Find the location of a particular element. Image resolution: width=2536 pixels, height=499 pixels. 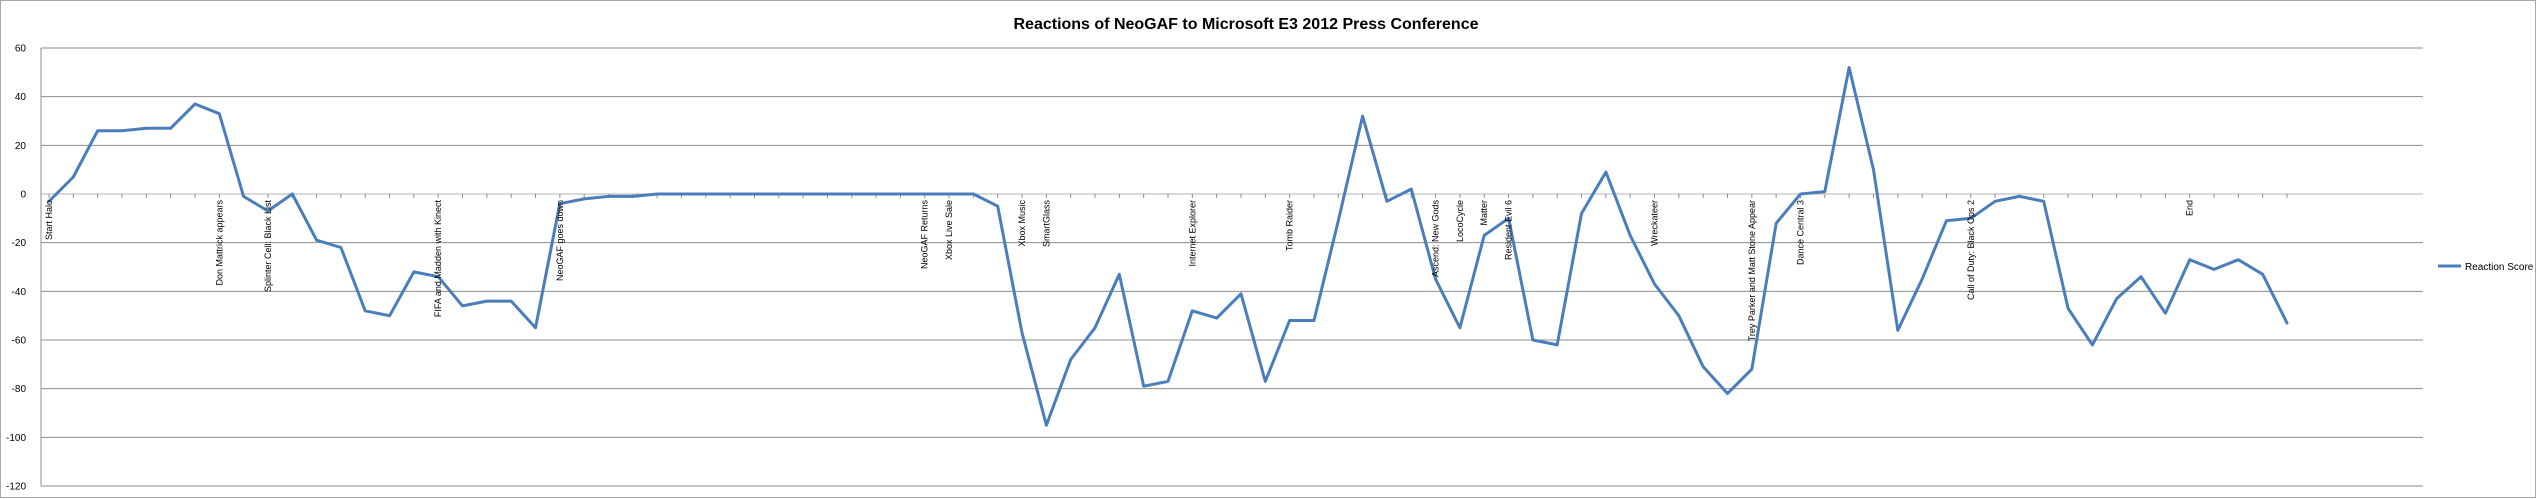

annotation-label: Call of Duty: Black Ops 2 is located at coordinates (1971, 250).